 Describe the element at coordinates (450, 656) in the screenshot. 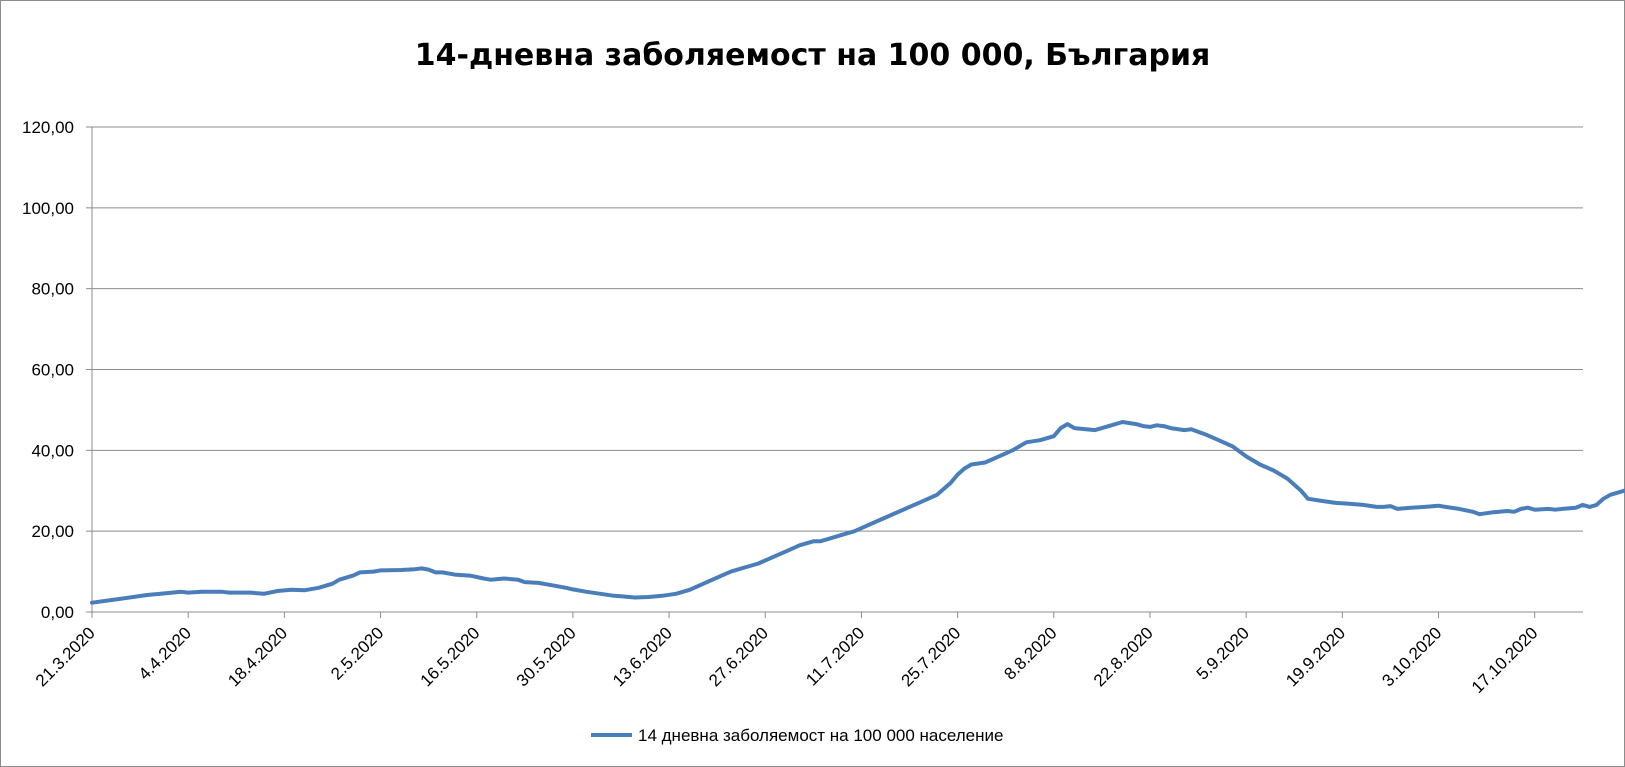

I see `x-tick-label: 16.5.2020` at that location.